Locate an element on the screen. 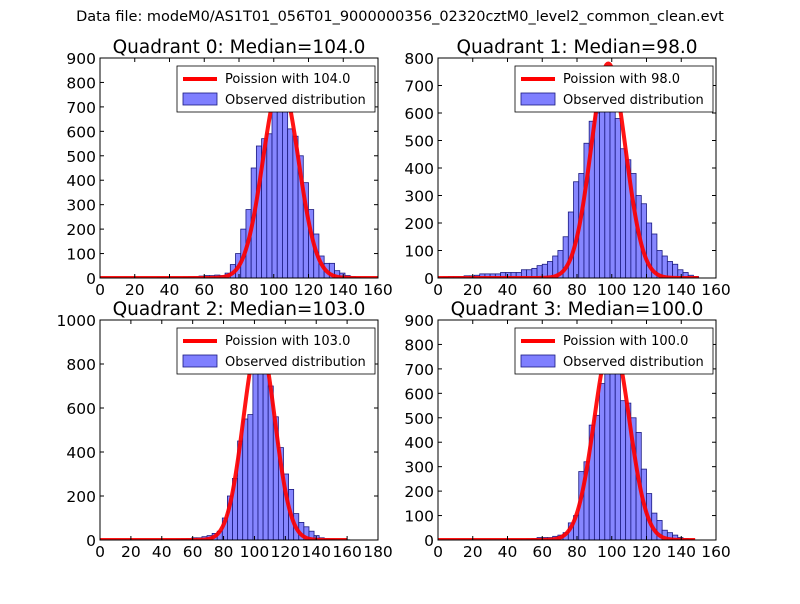 This screenshot has height=604, width=800. legend: Poission with 98.0 Observed distribution is located at coordinates (614, 89).